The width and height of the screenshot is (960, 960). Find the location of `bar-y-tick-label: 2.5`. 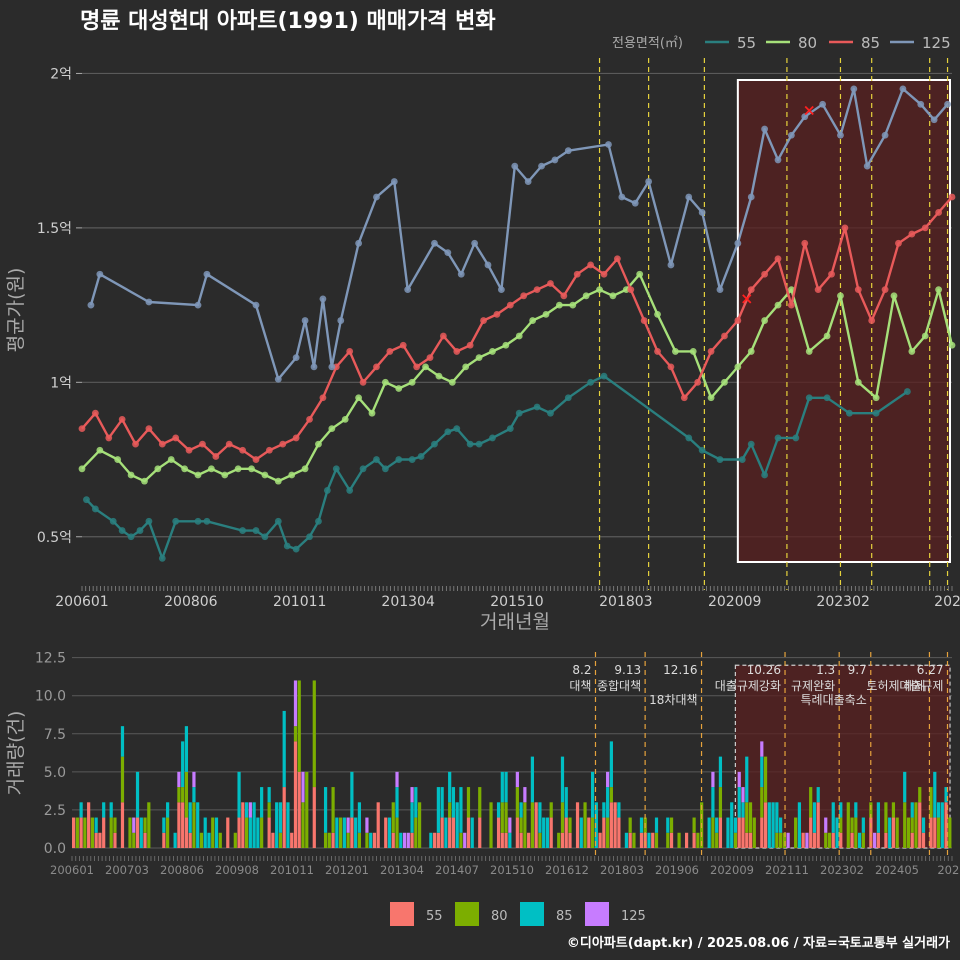

bar-y-tick-label: 2.5 is located at coordinates (55, 811).